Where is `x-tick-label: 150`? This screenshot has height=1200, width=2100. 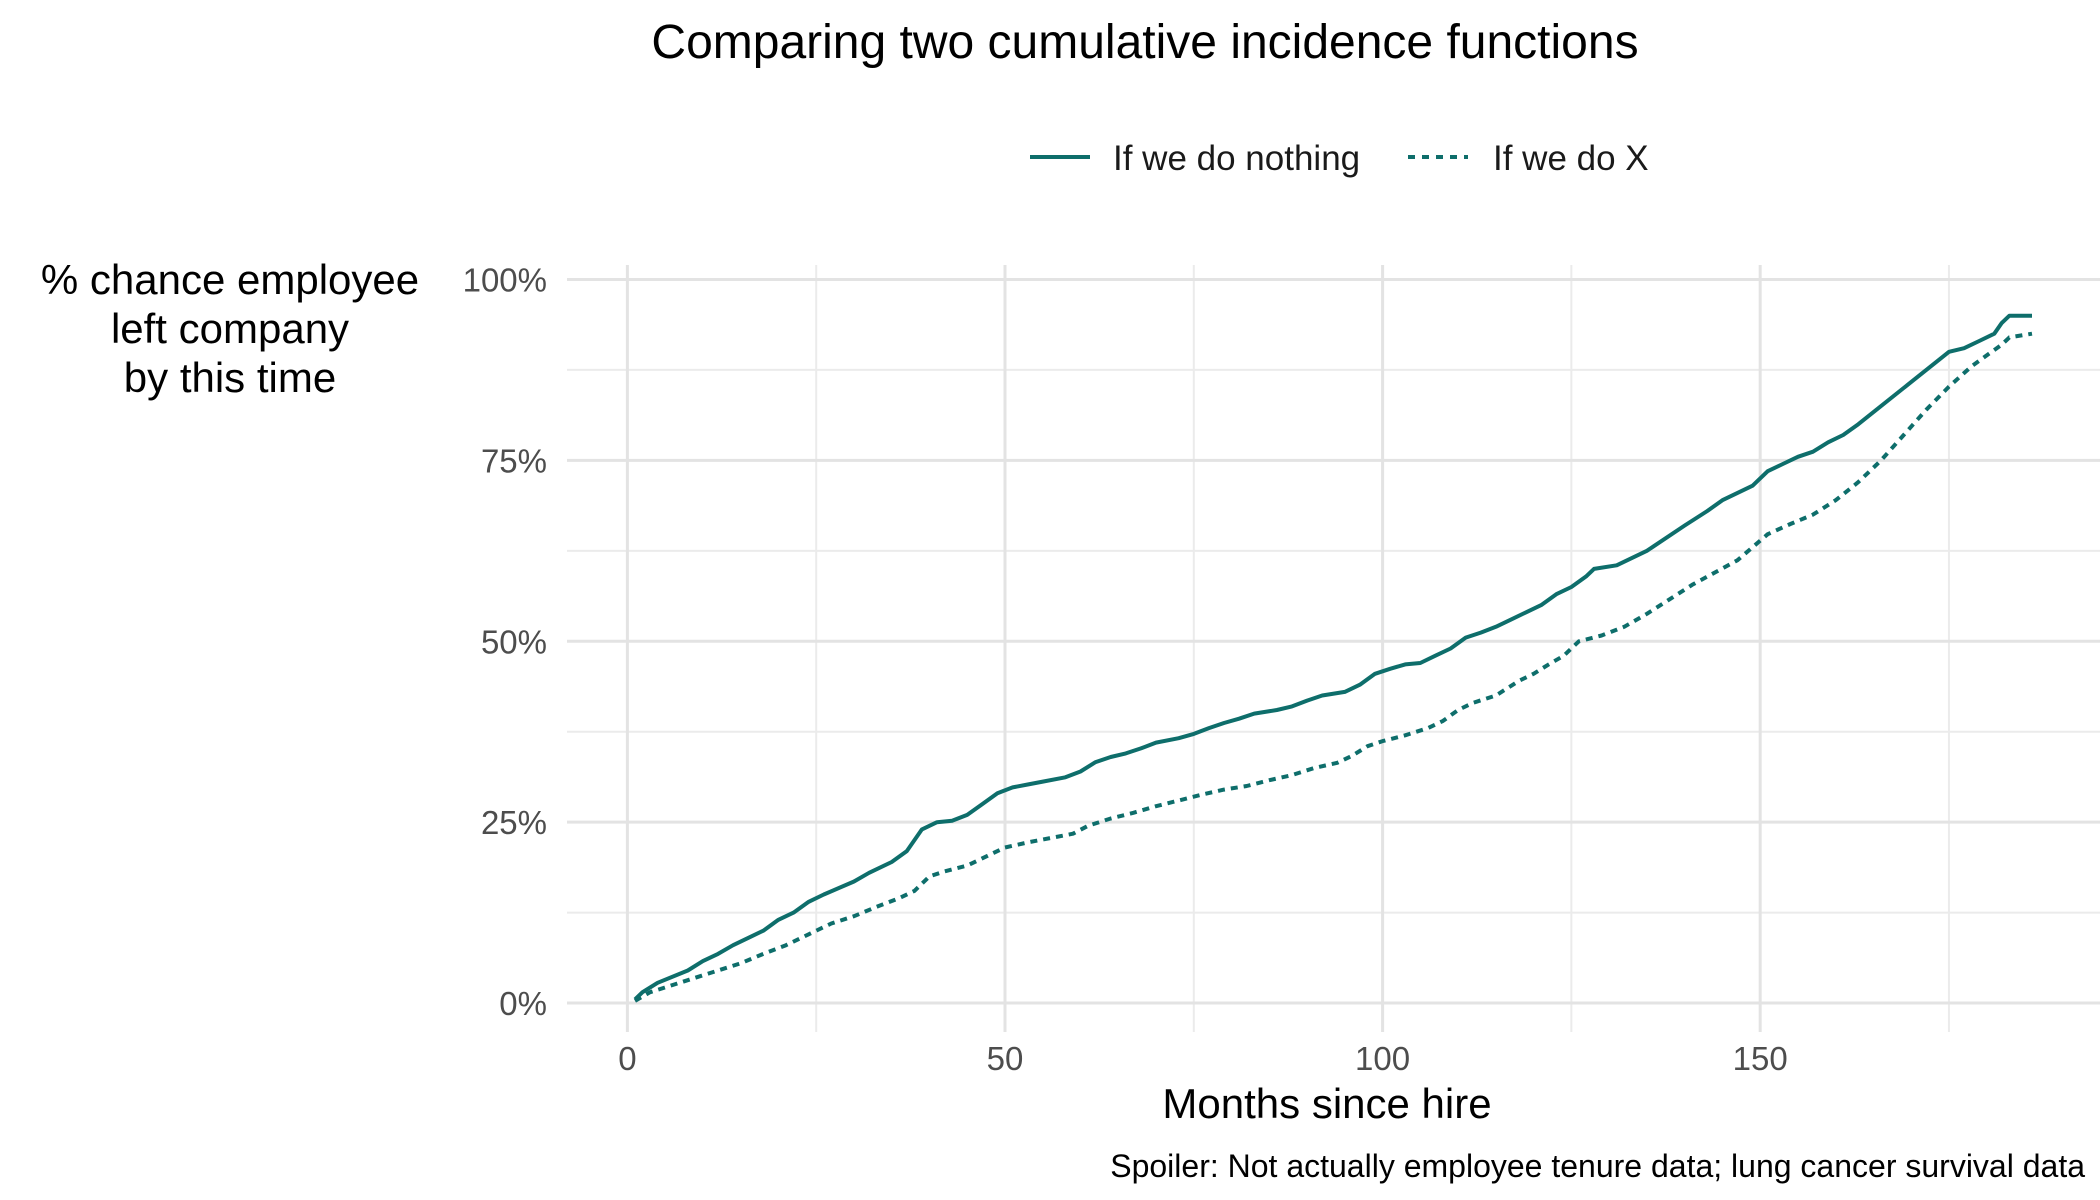
x-tick-label: 150 is located at coordinates (1760, 1058).